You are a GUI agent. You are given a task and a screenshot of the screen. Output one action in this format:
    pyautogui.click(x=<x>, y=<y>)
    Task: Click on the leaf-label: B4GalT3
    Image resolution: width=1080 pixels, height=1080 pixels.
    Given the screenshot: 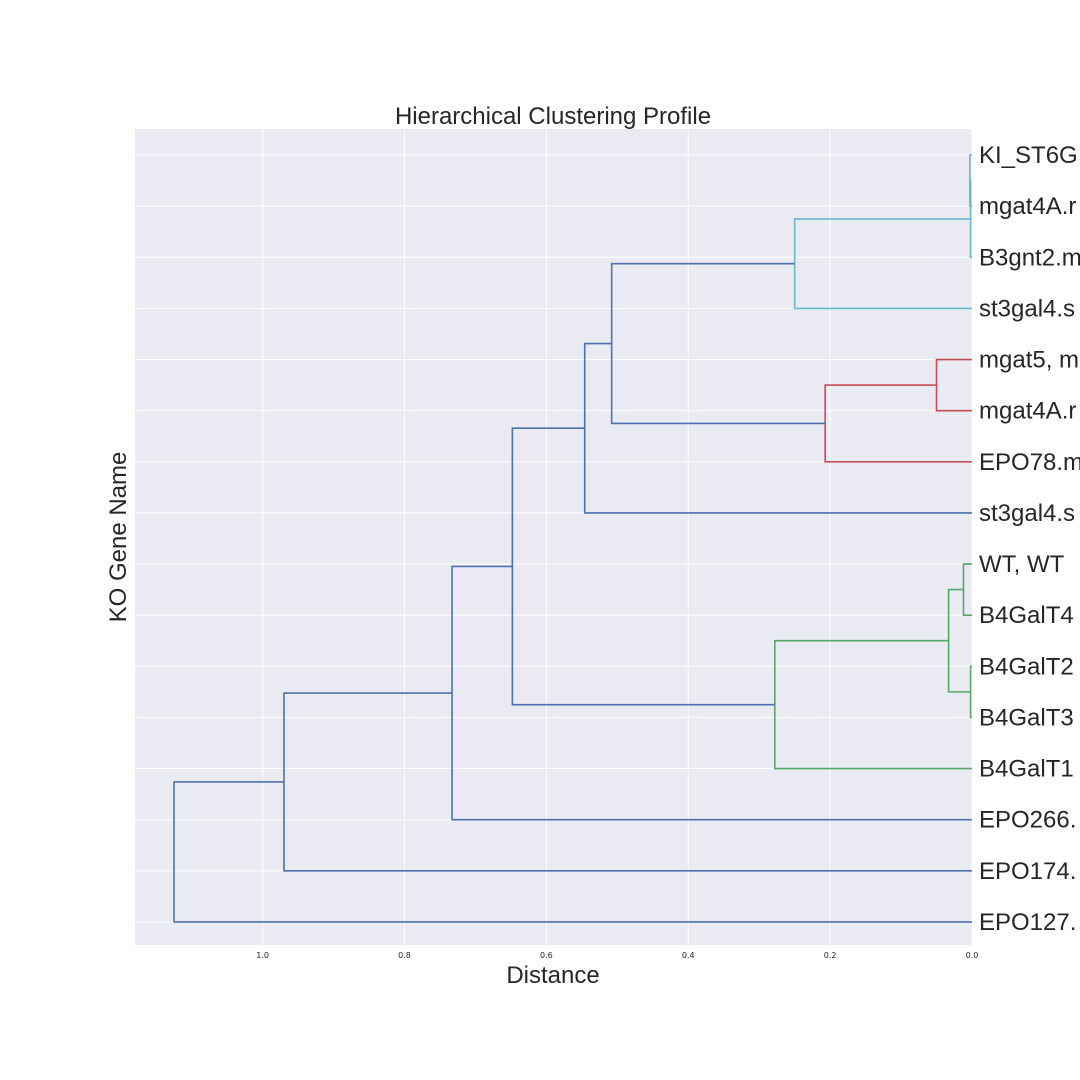 What is the action you would take?
    pyautogui.click(x=1026, y=717)
    